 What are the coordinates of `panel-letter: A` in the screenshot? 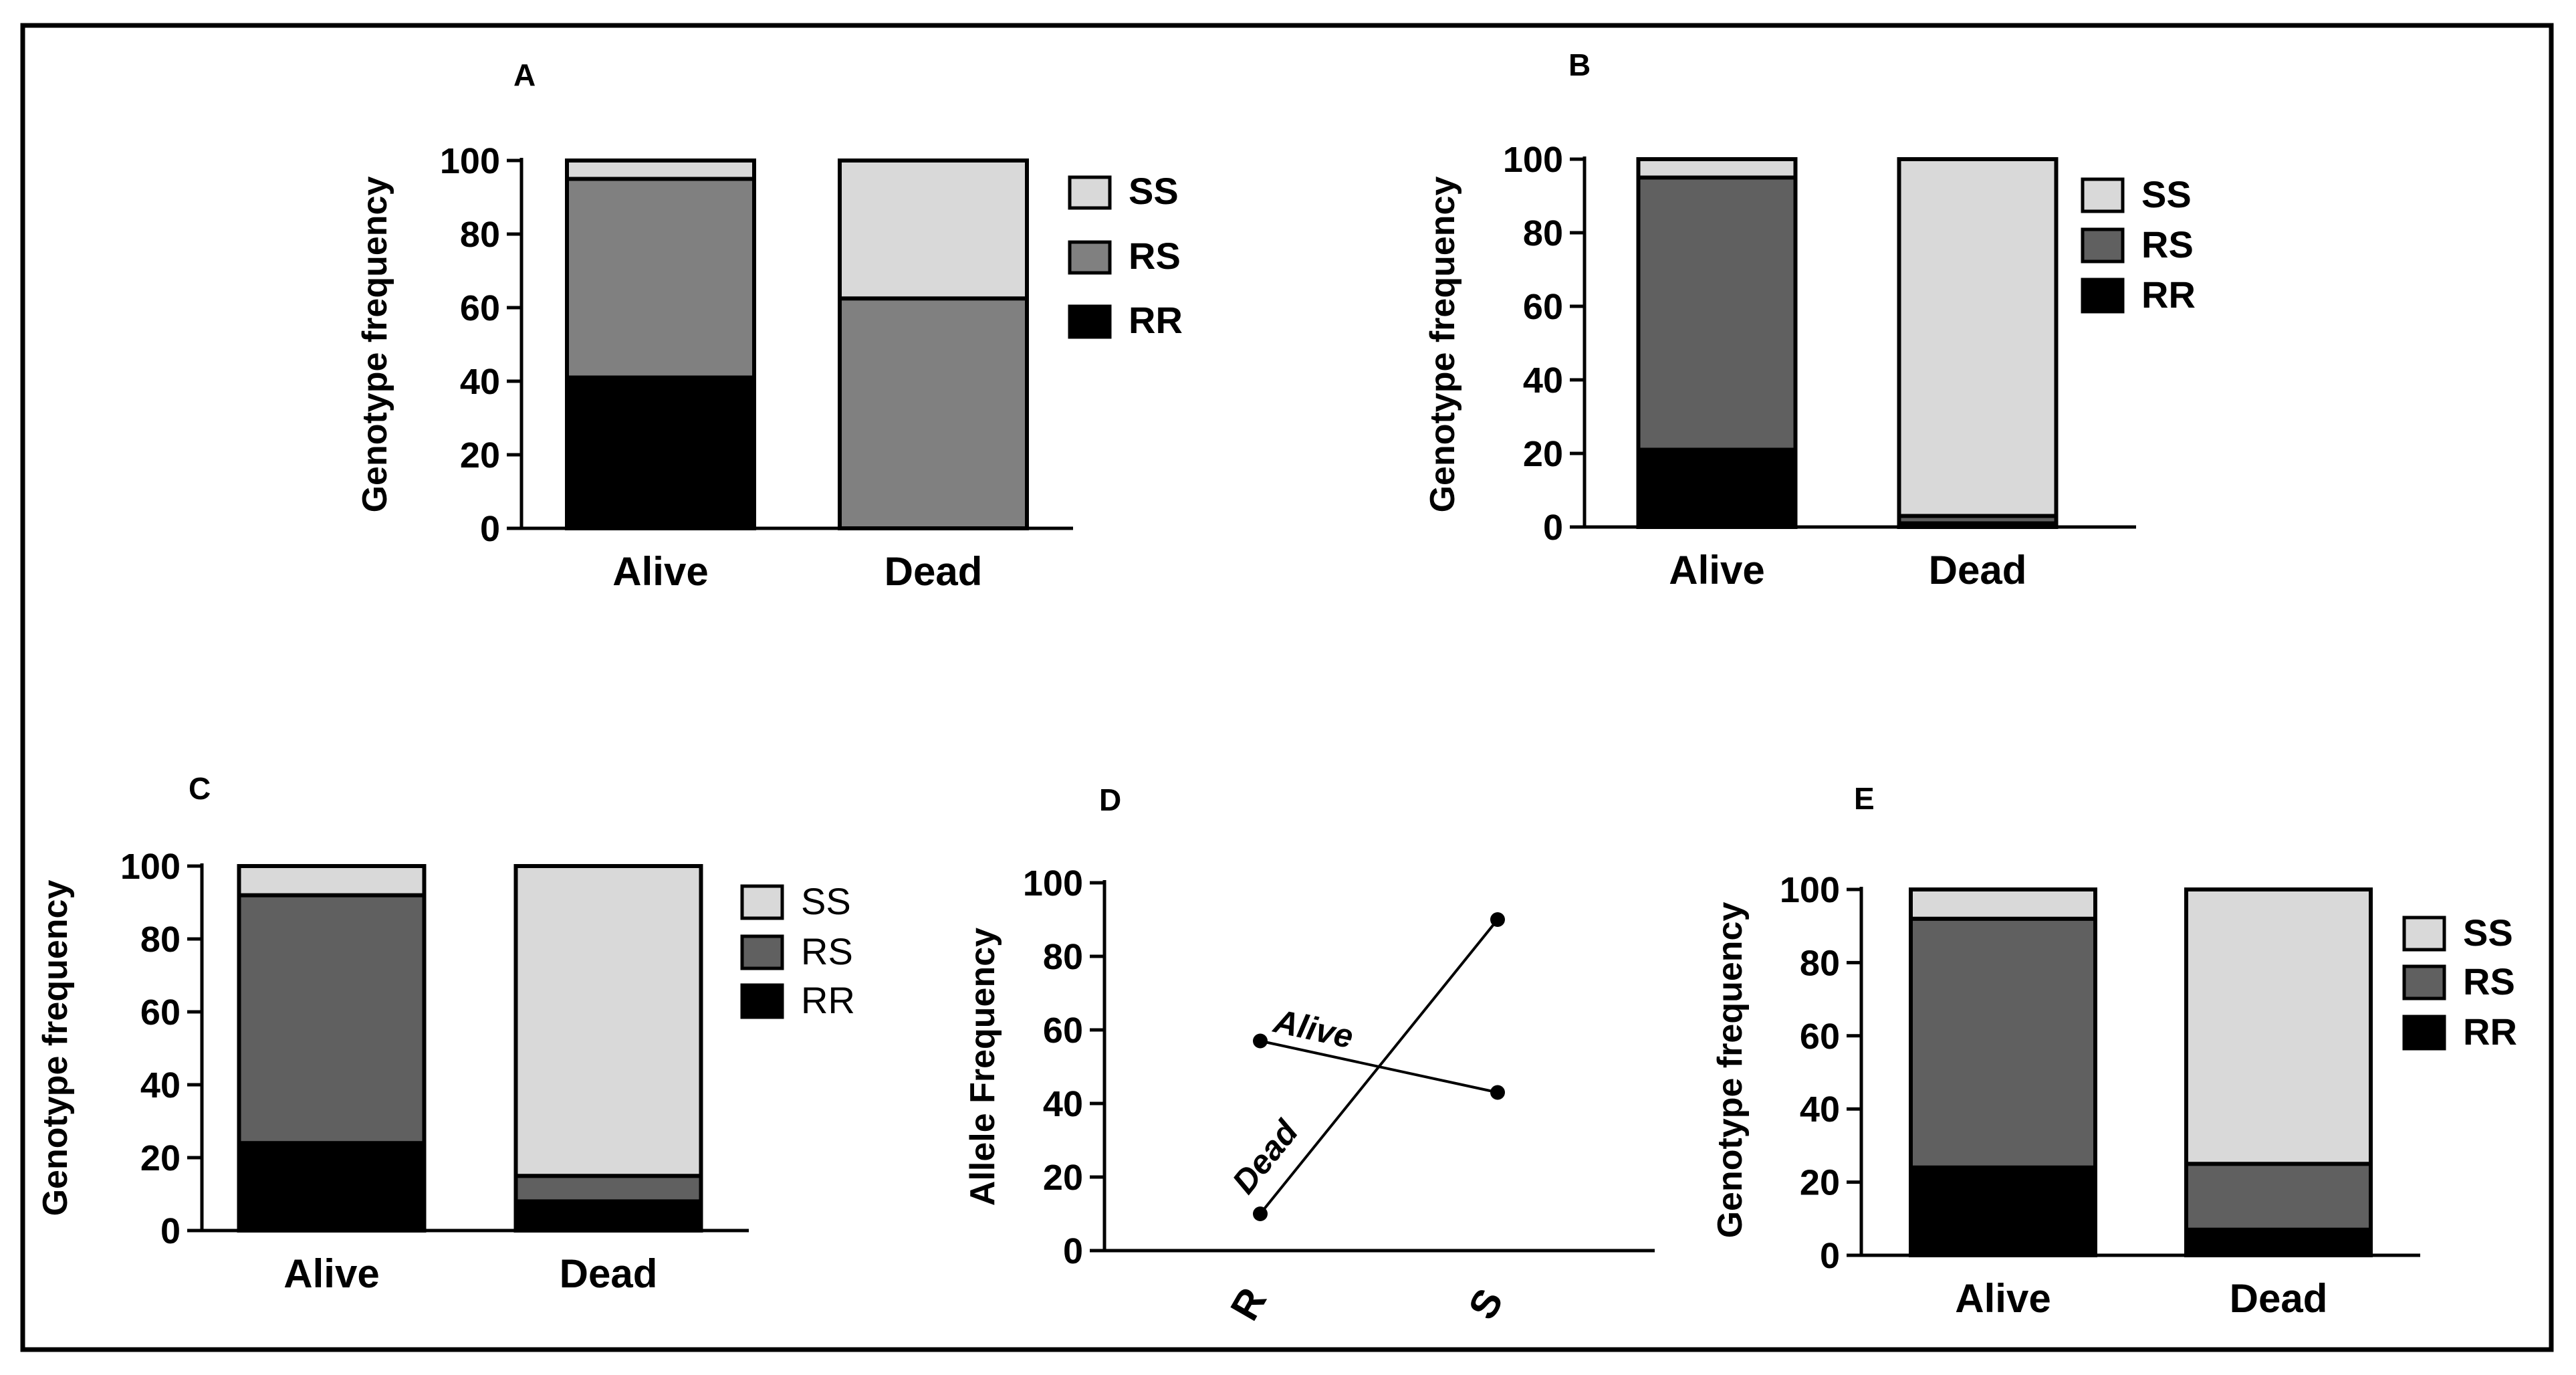 It's located at (524, 75).